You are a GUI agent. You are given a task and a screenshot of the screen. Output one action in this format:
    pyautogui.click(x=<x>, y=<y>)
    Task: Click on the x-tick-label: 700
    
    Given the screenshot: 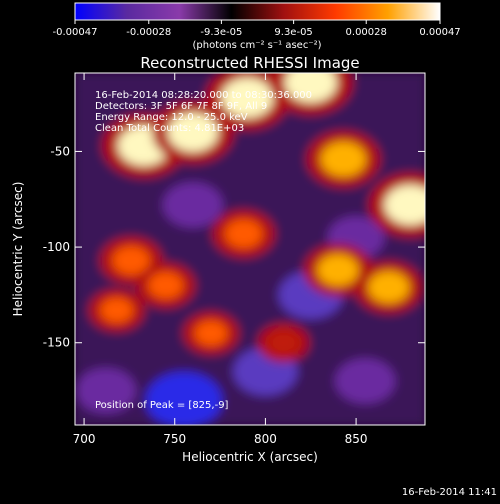 What is the action you would take?
    pyautogui.click(x=84, y=439)
    